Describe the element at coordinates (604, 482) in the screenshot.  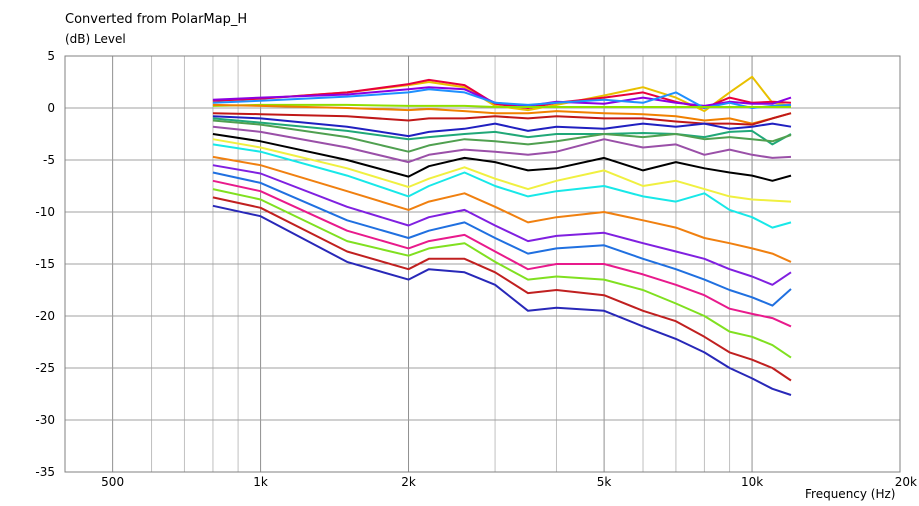
I see `x-tick-label: 5k` at that location.